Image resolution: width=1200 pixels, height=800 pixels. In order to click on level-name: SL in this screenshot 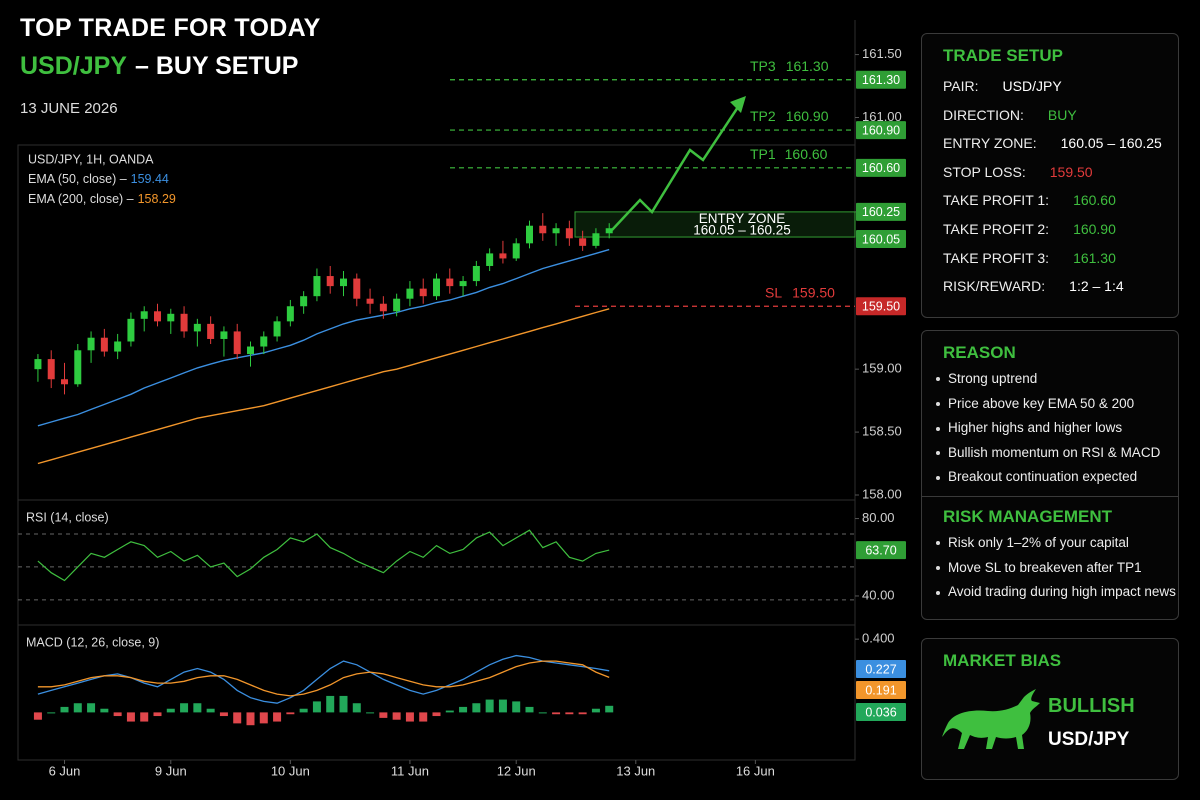, I will do `click(773, 292)`.